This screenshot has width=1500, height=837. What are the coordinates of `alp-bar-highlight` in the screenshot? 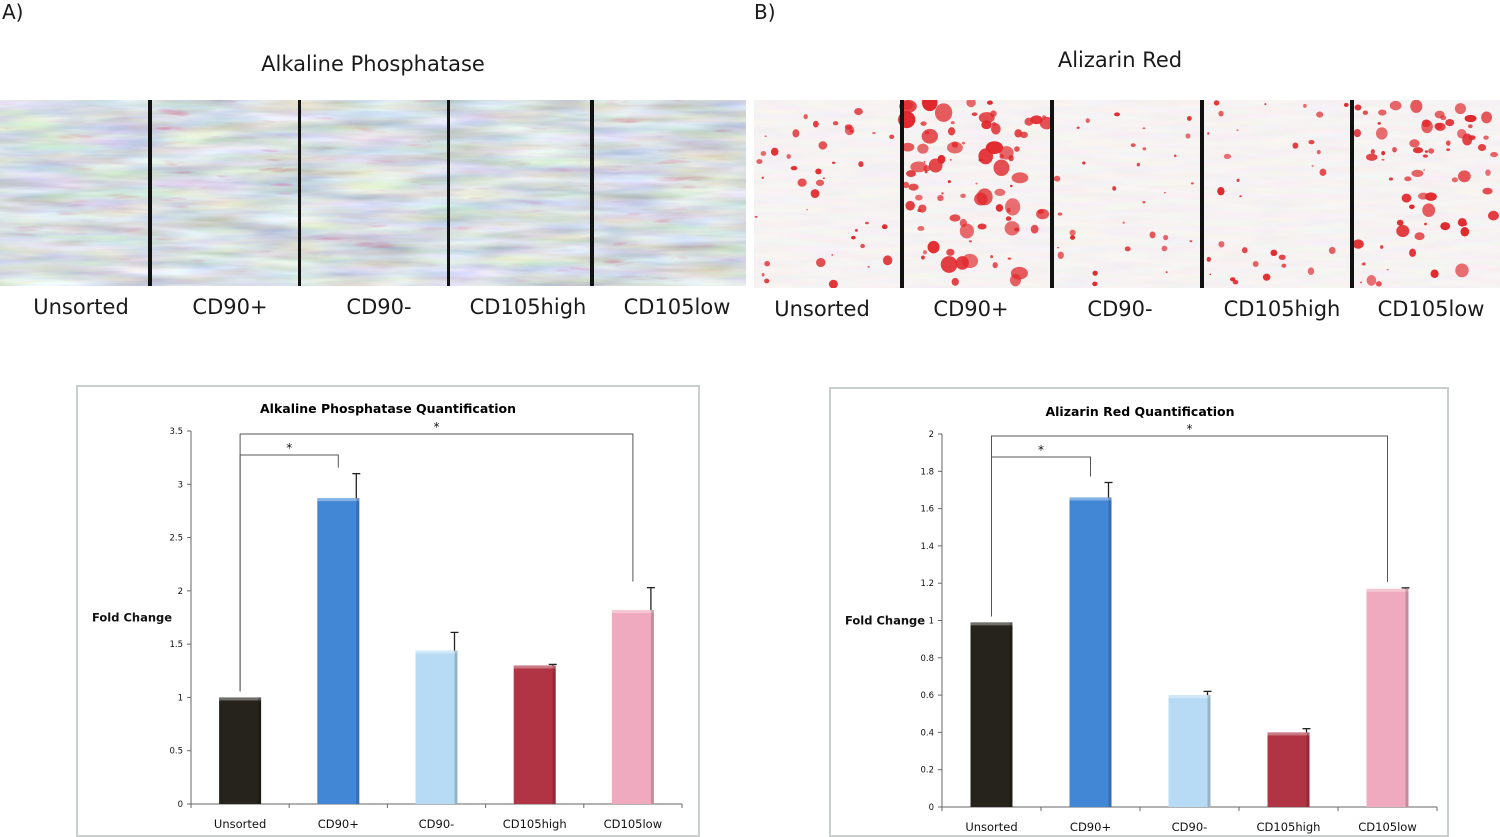 It's located at (338, 500).